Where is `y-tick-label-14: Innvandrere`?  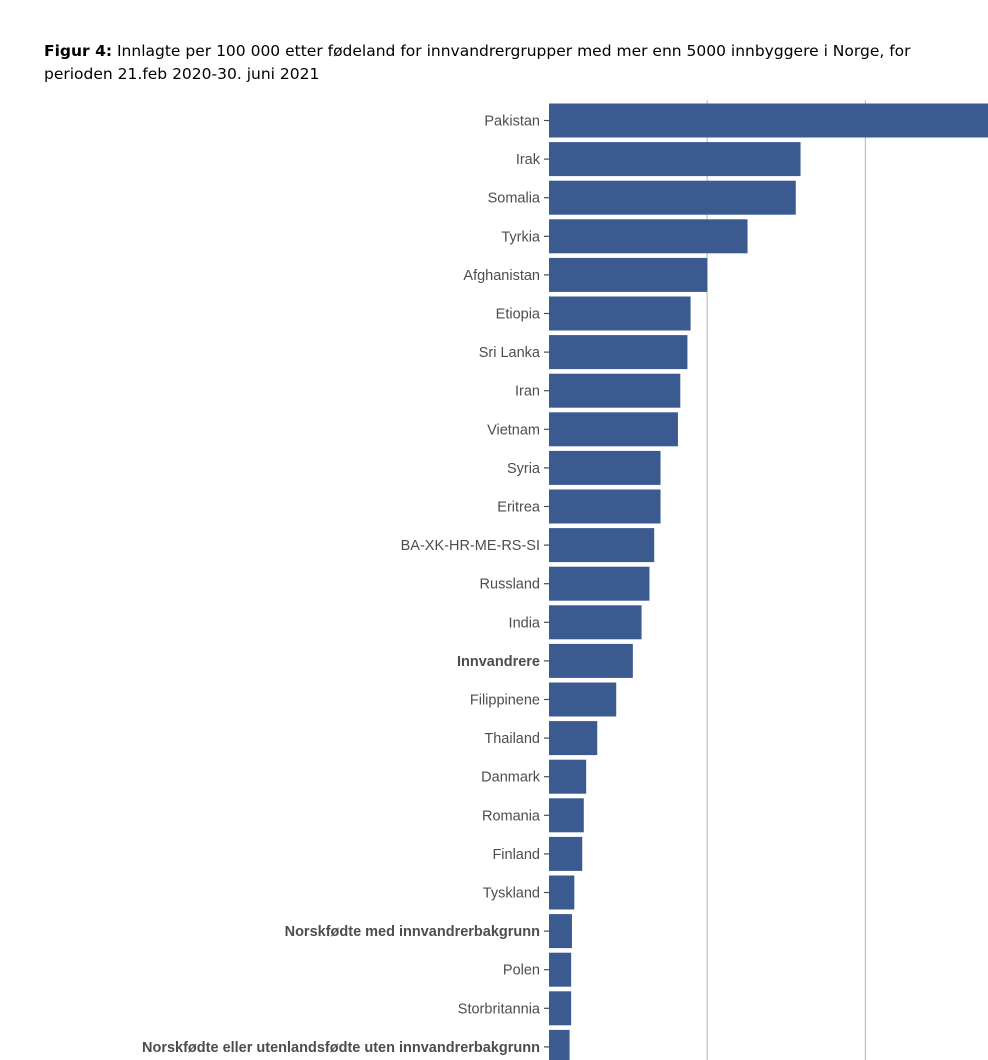 y-tick-label-14: Innvandrere is located at coordinates (498, 662).